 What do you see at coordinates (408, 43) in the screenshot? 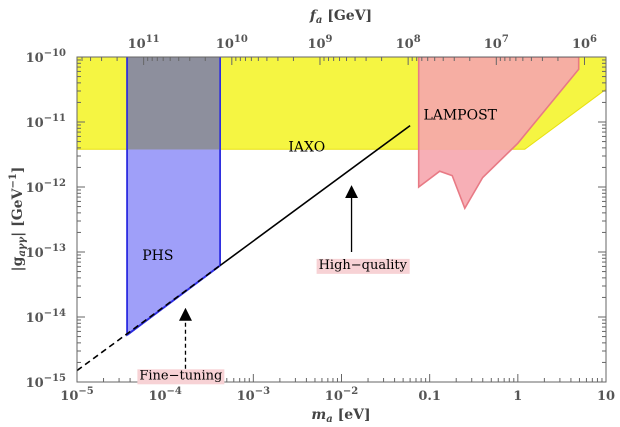
I see `top-tick-label: 10⁸` at bounding box center [408, 43].